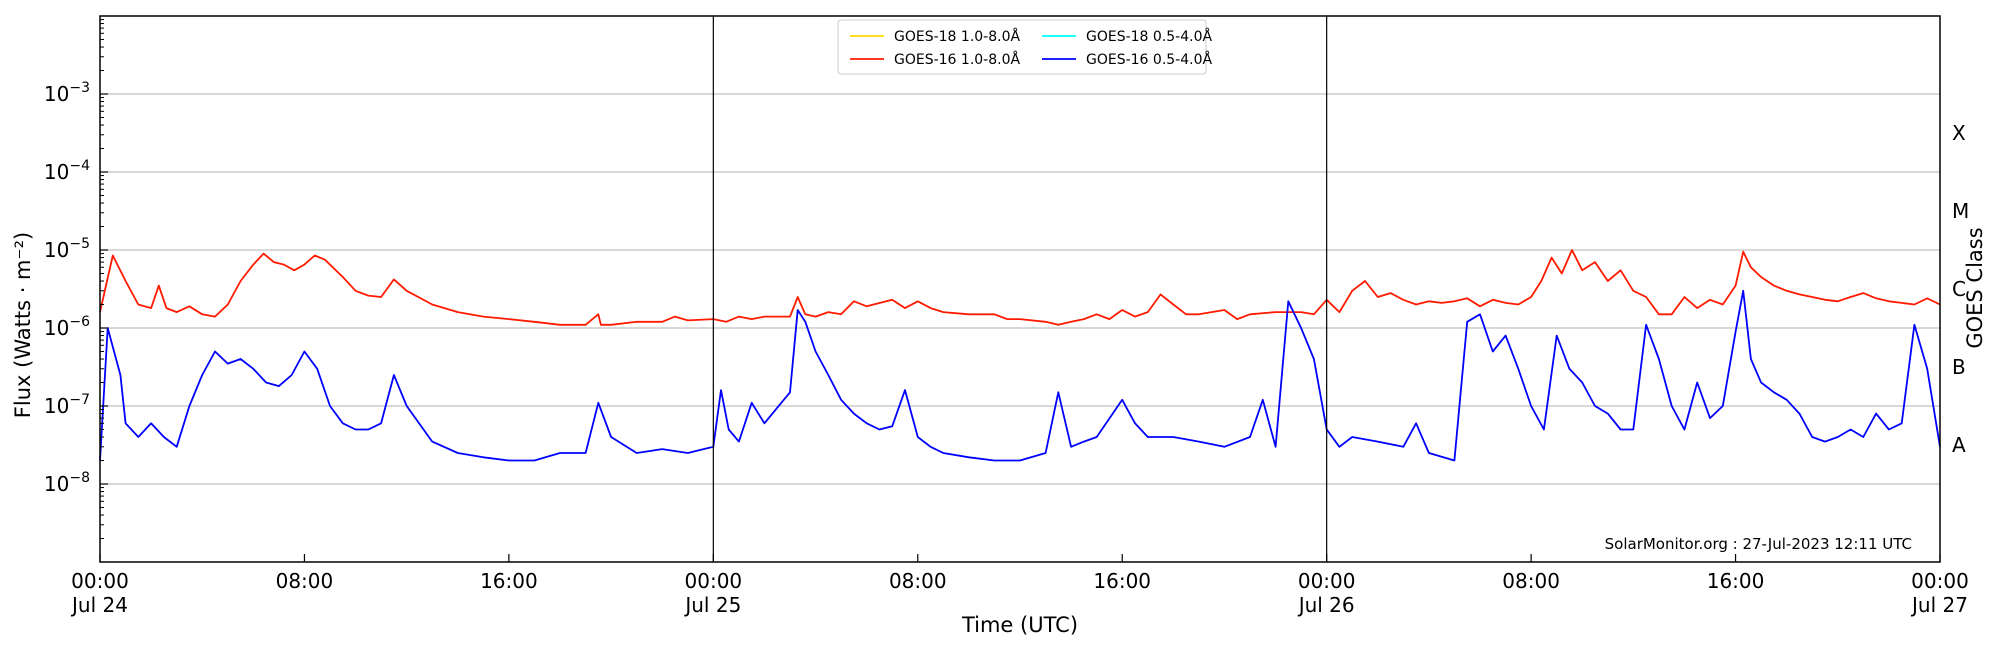 This screenshot has width=2000, height=654. Describe the element at coordinates (1959, 367) in the screenshot. I see `goes-class-label: B` at that location.